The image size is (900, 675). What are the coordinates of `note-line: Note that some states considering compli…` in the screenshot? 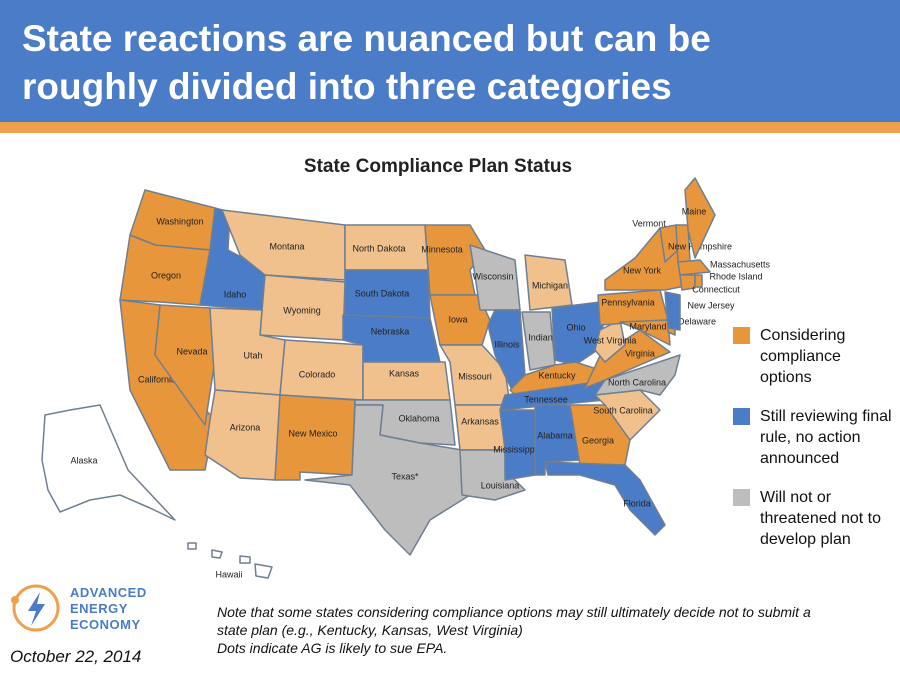 It's located at (514, 612).